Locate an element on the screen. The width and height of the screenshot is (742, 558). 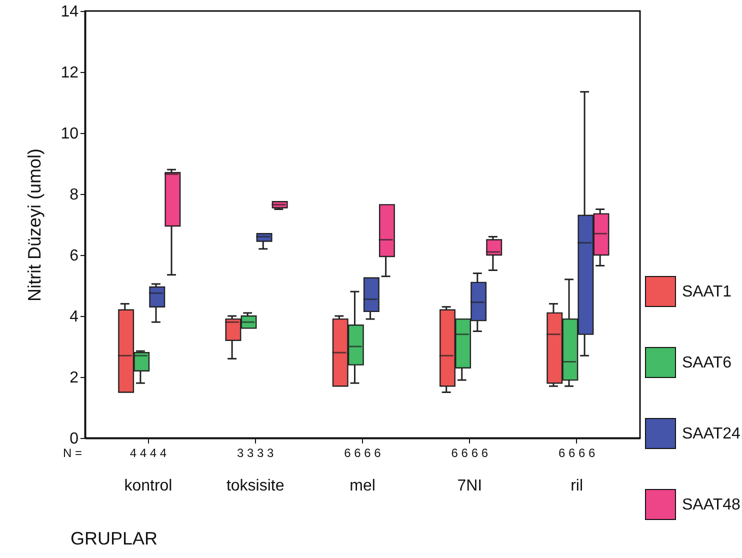
legend-label: SAAT48 is located at coordinates (711, 505).